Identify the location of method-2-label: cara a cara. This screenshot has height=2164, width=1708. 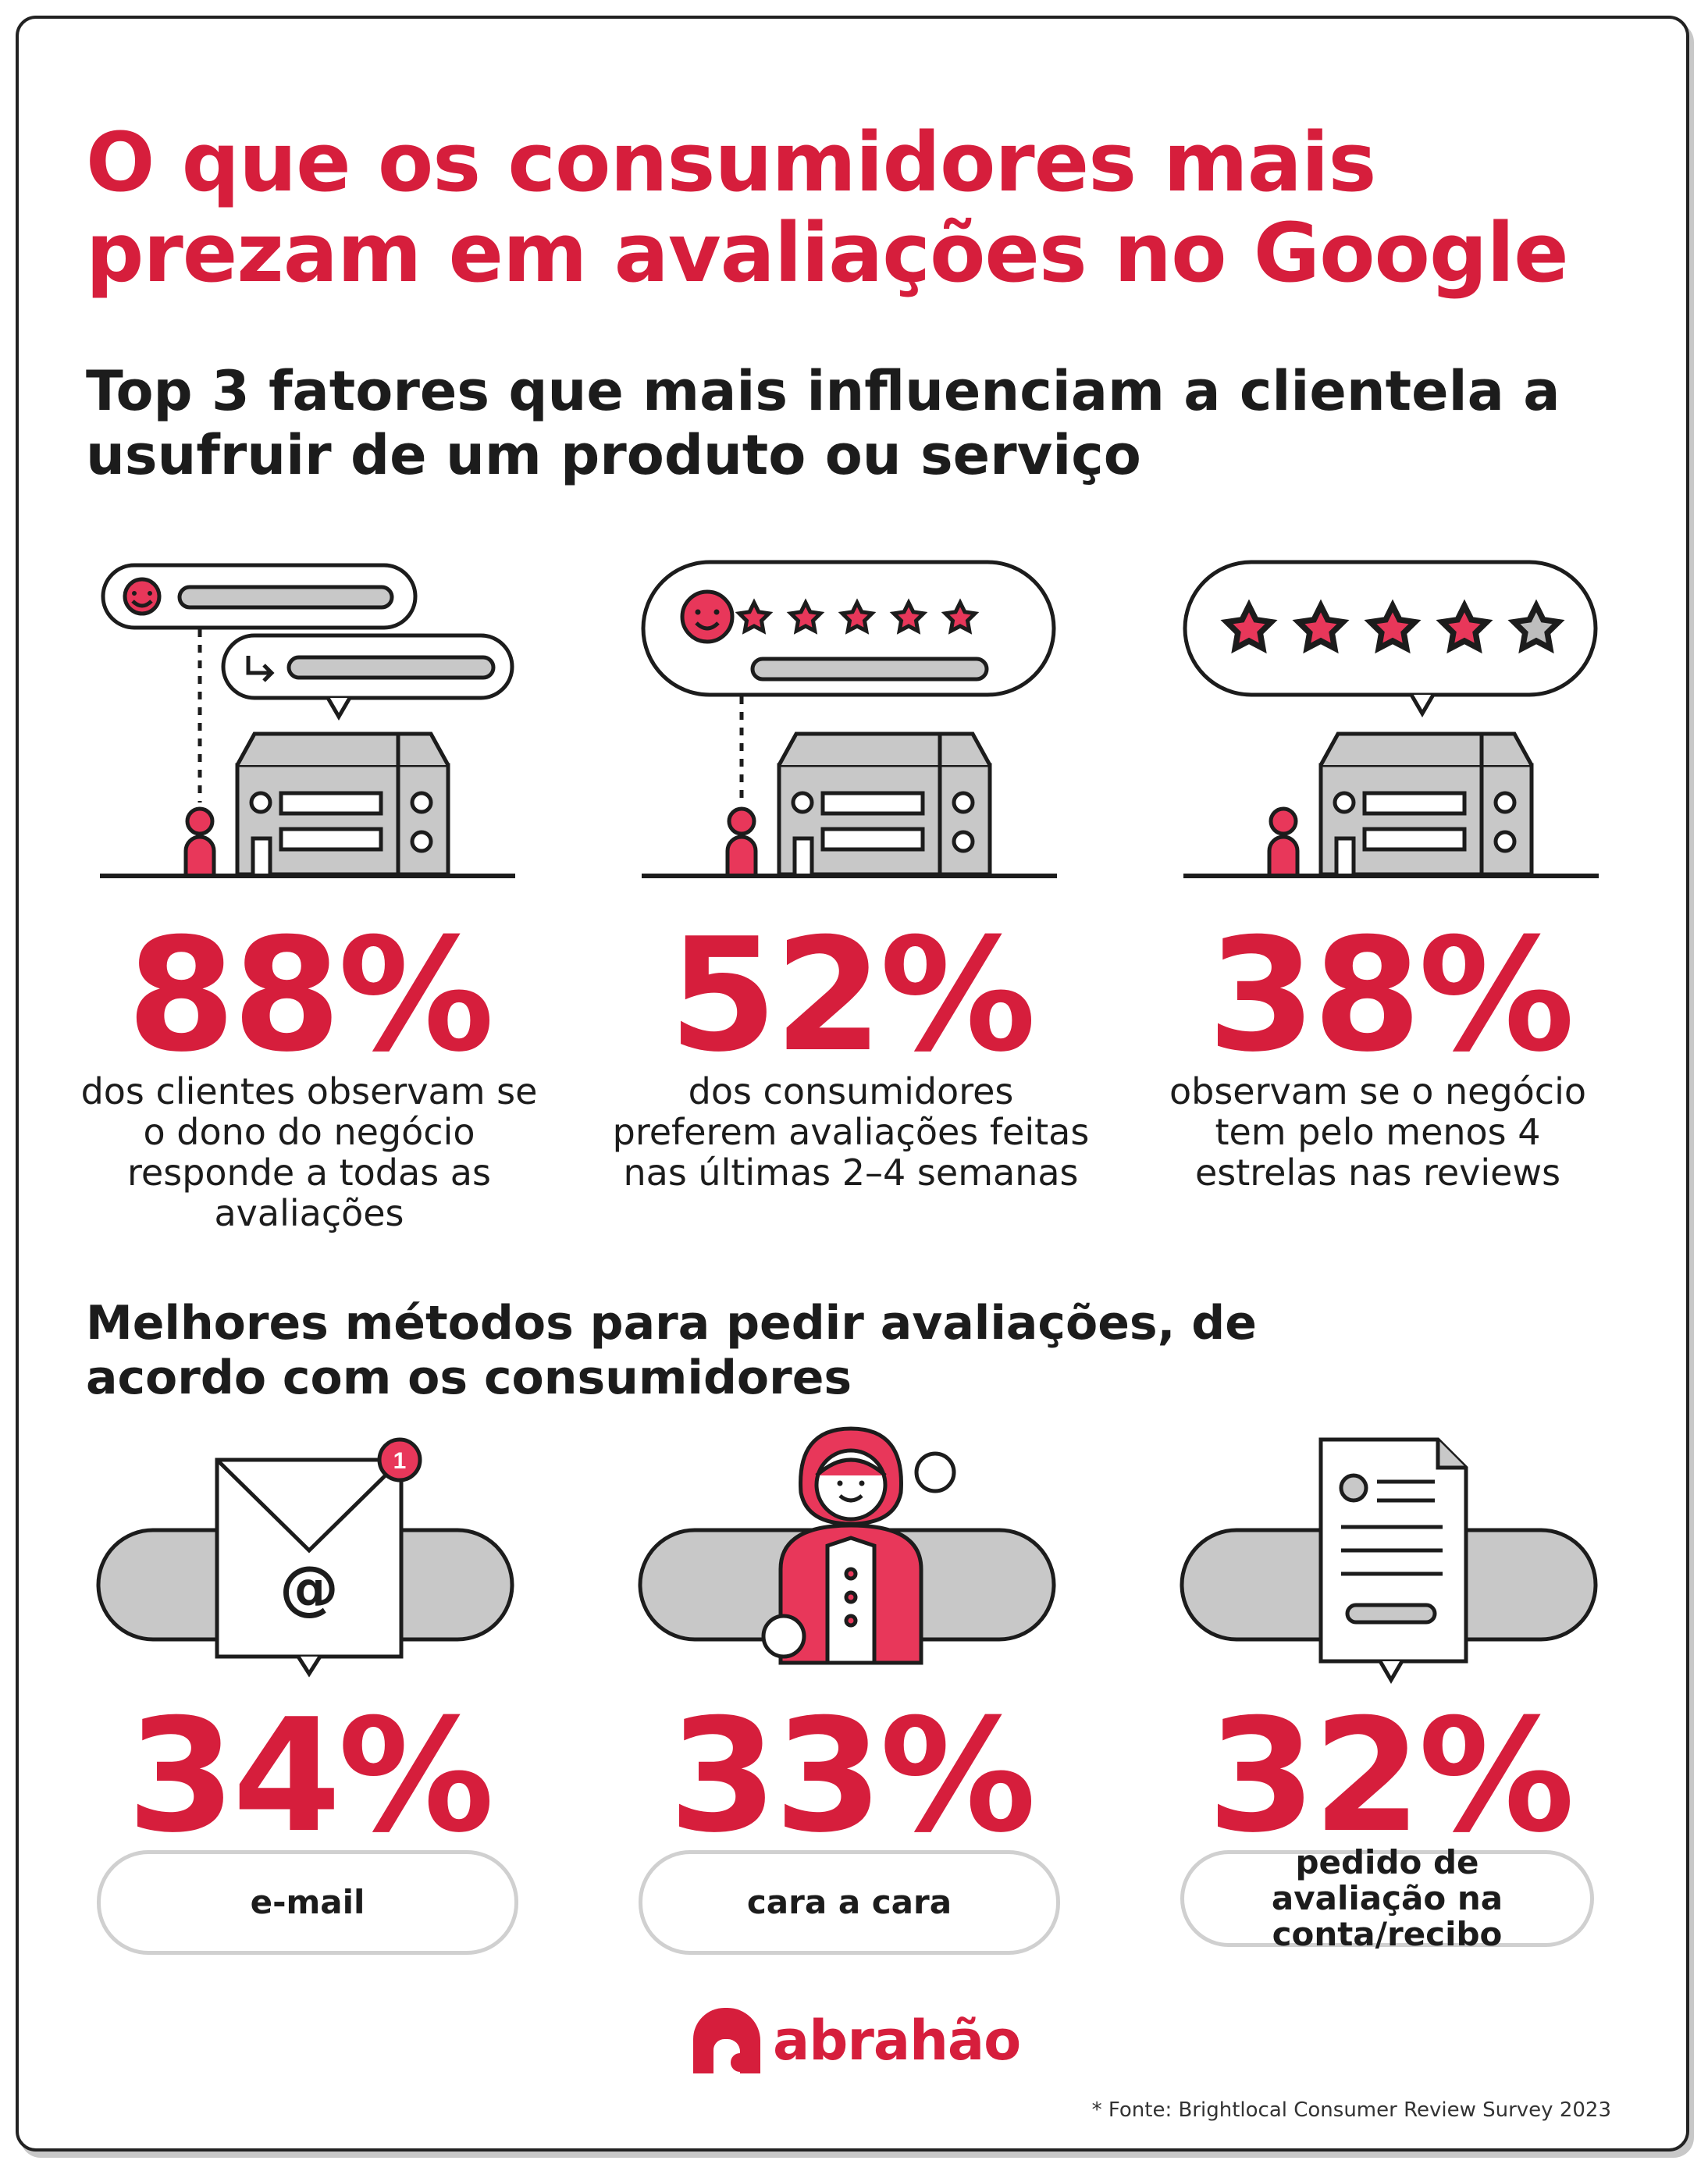
(849, 1902).